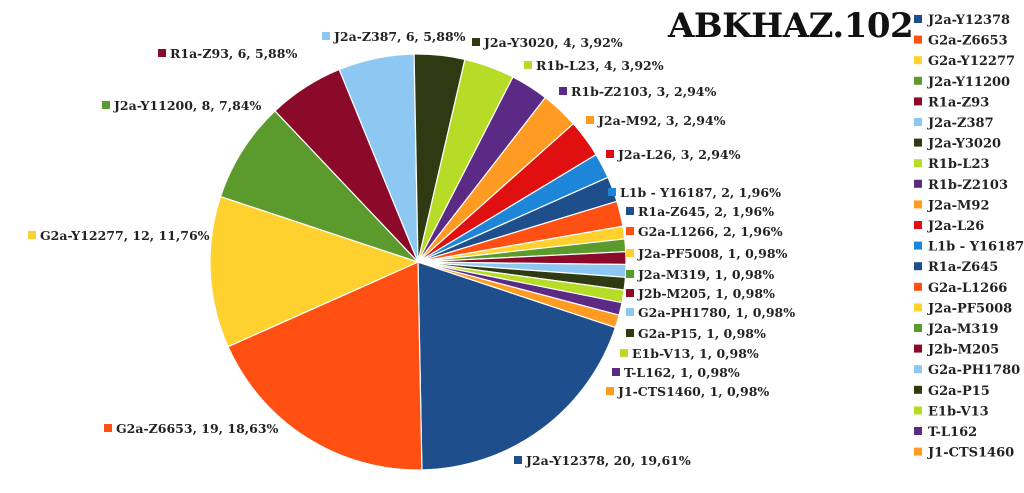  Describe the element at coordinates (563, 91) in the screenshot. I see `slice-label-swatch-r1b-z2103` at that location.